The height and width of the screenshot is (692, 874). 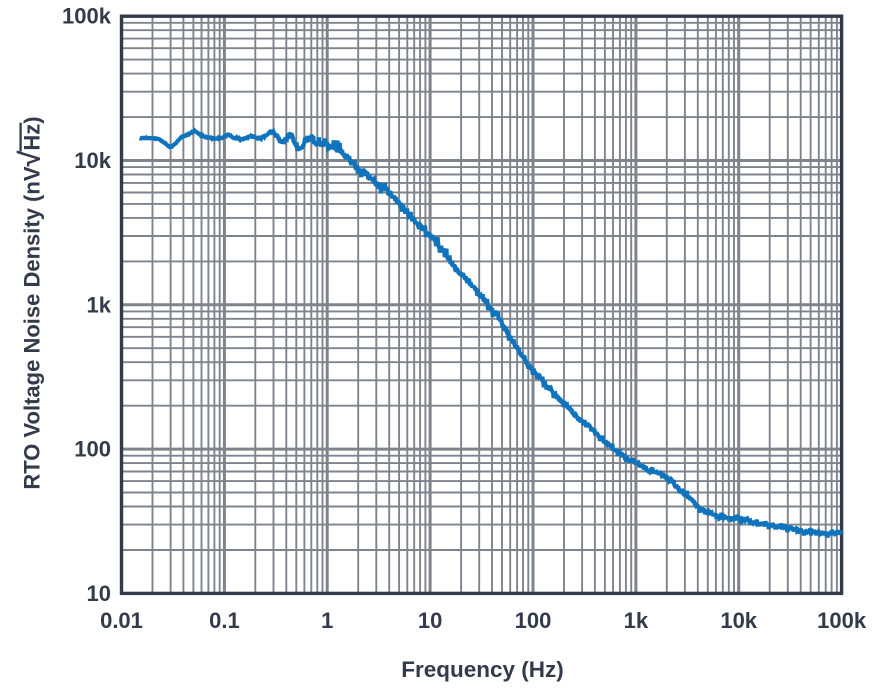 What do you see at coordinates (31, 302) in the screenshot?
I see `svg-text:RTO Voltage Noise Density (nV√: RTO Voltage Noise Density (nV√Hz)` at bounding box center [31, 302].